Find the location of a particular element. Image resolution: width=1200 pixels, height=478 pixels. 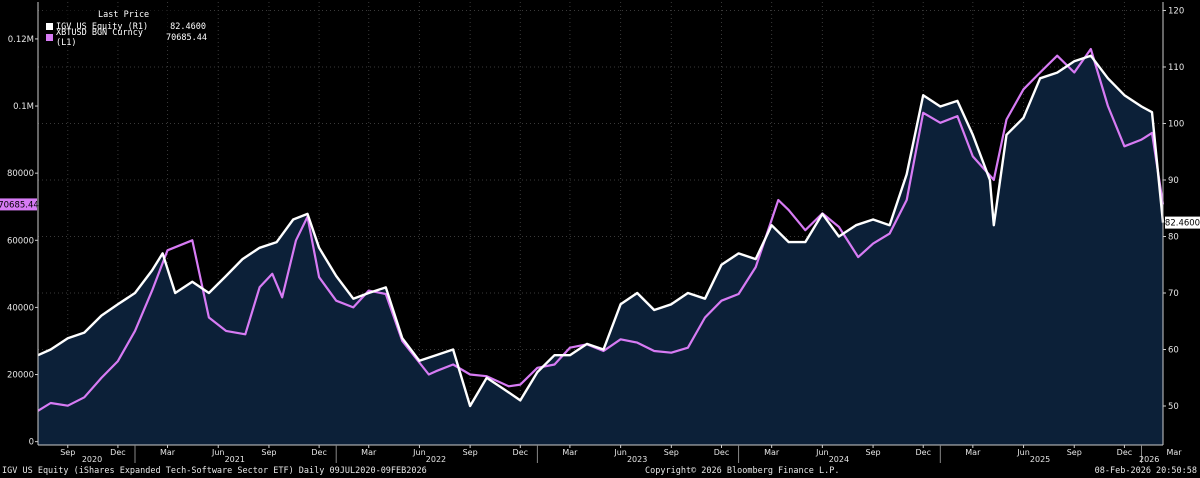

left-axis-tick-label: 60000 is located at coordinates (20, 241).